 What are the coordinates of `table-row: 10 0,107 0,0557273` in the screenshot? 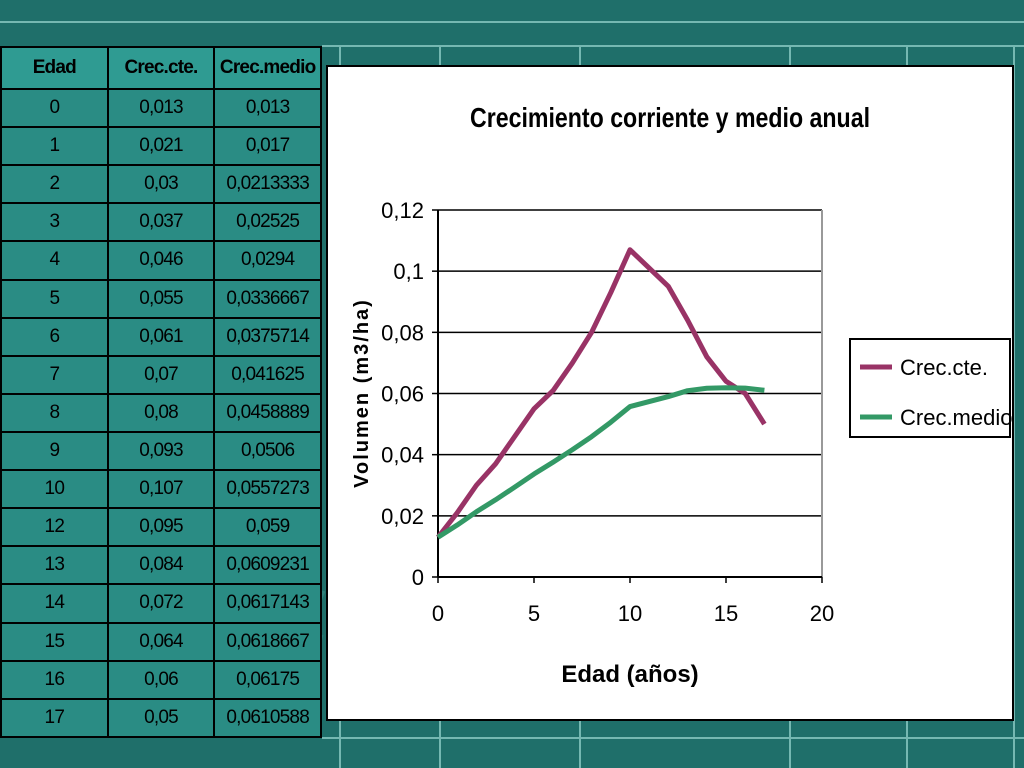 It's located at (161, 489).